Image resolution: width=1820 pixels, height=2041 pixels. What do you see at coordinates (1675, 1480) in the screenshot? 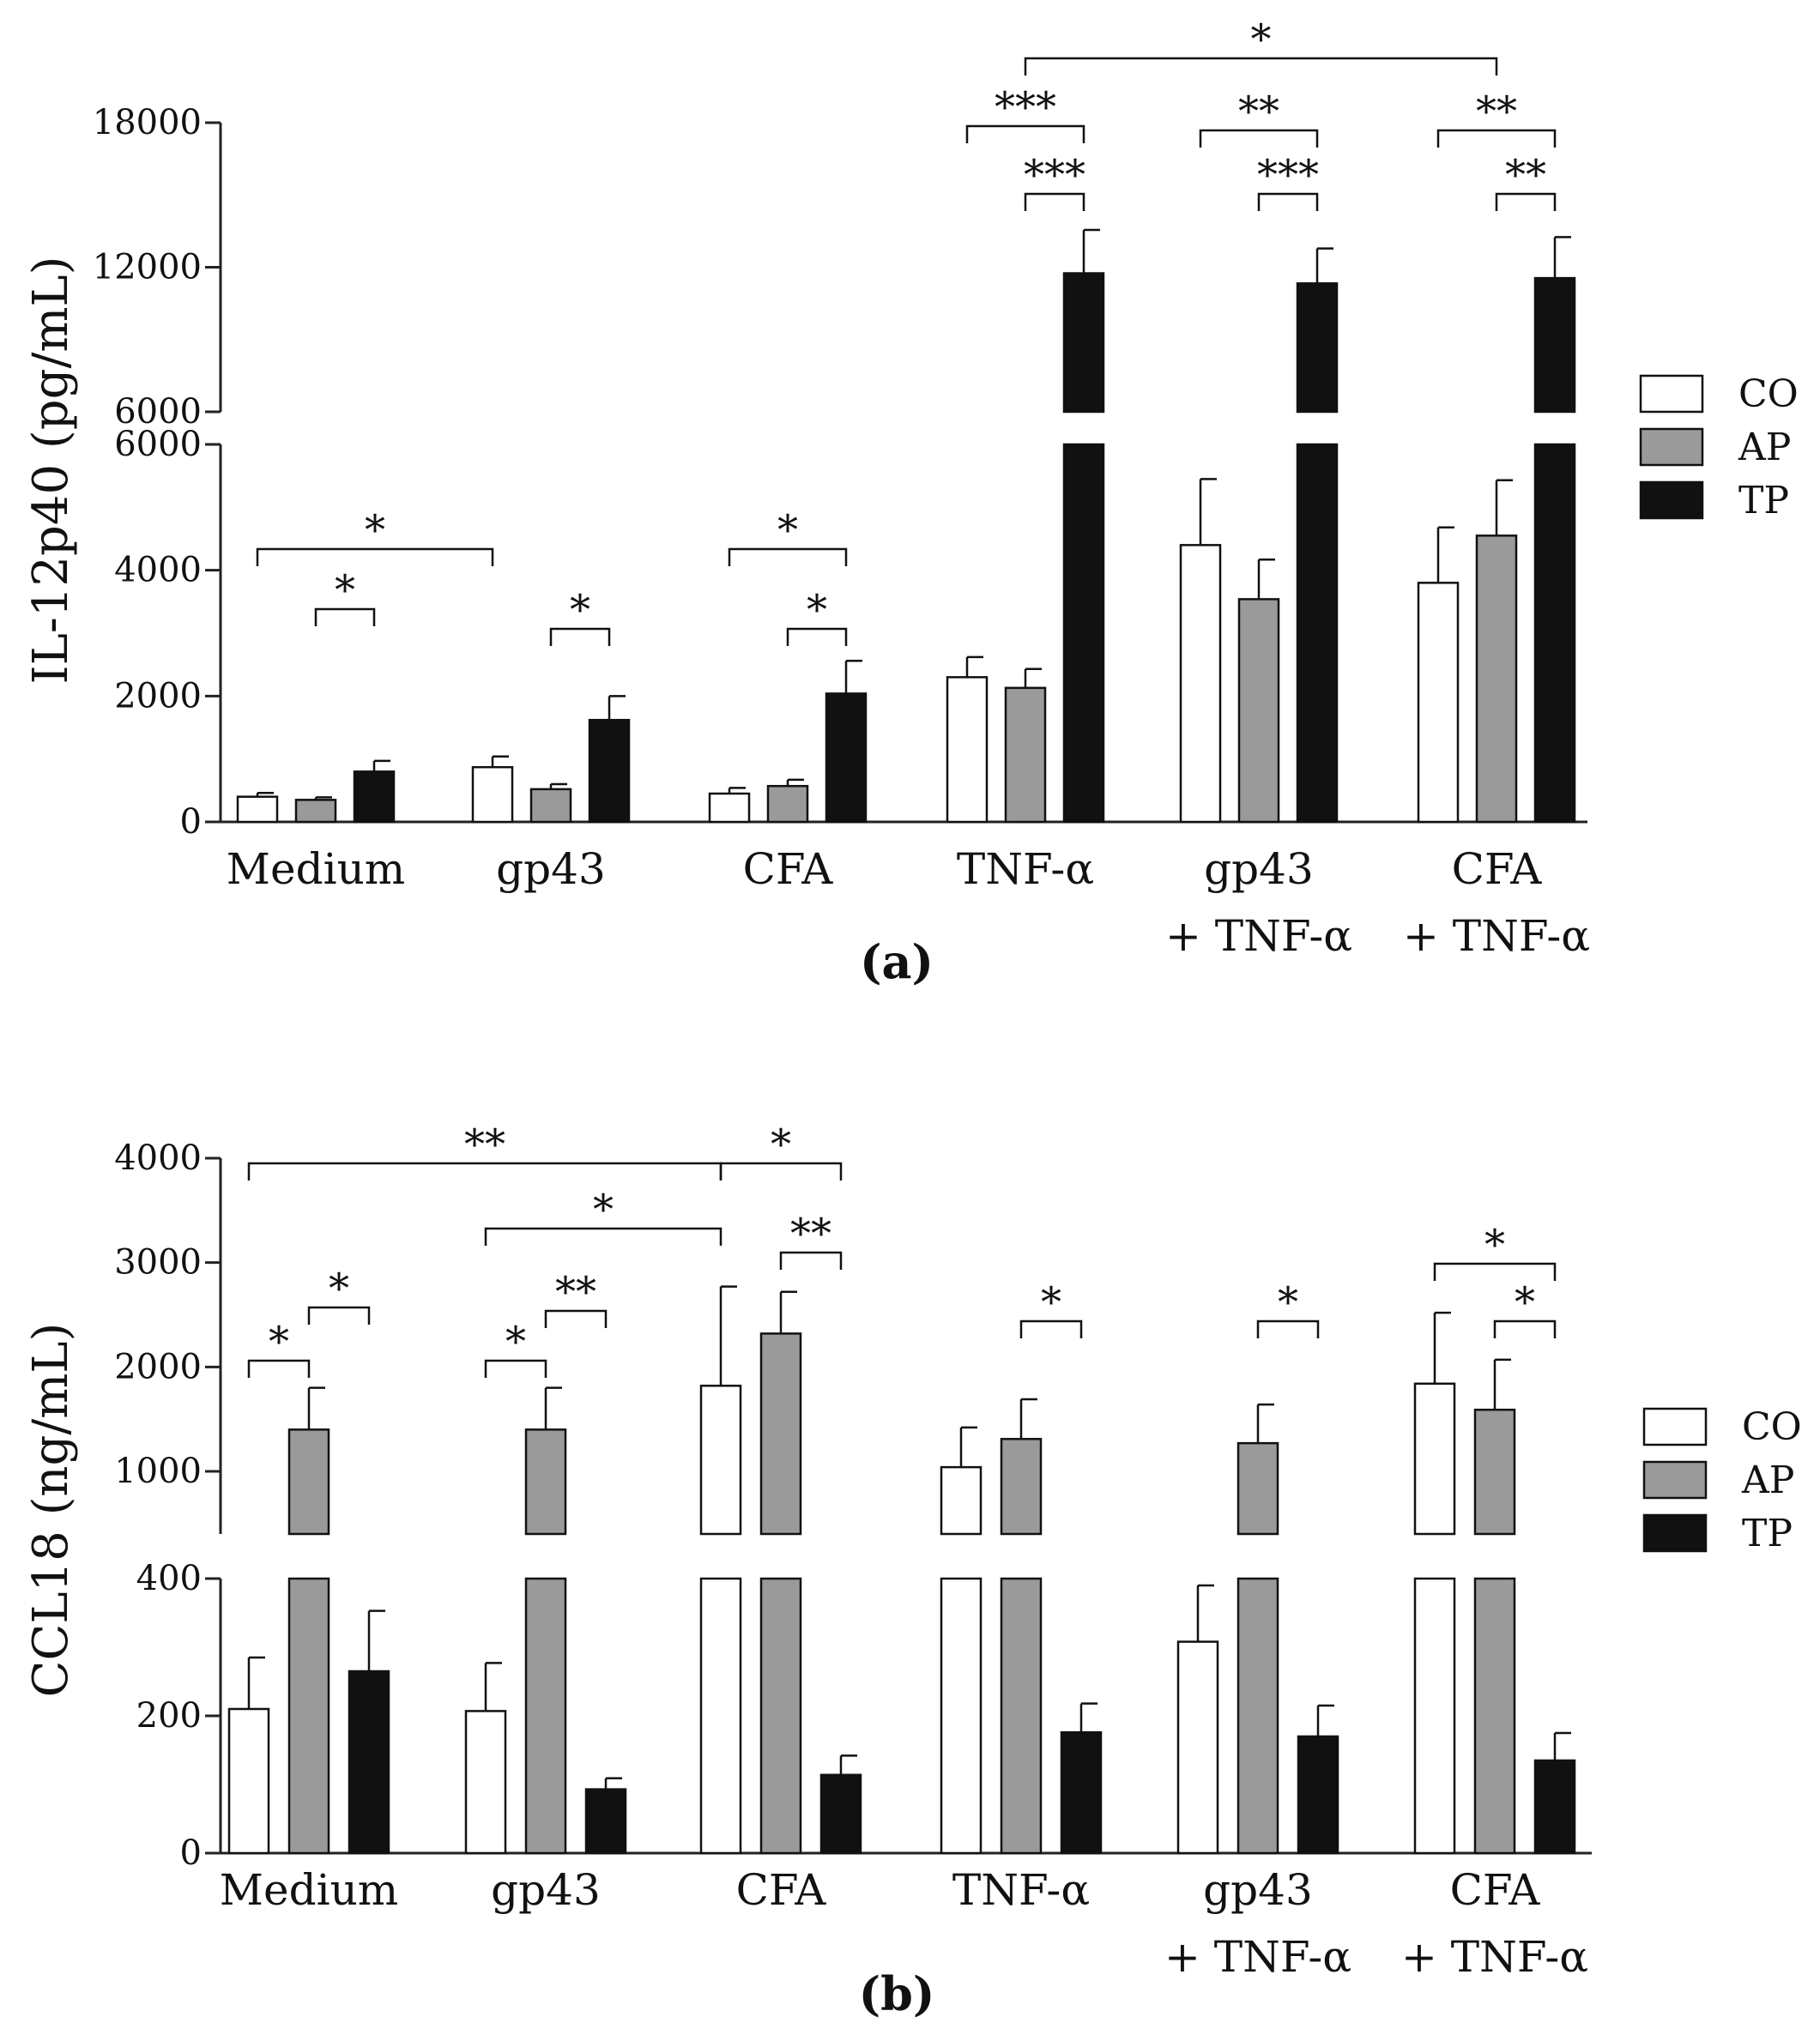
I see `legend-swatch-AP` at bounding box center [1675, 1480].